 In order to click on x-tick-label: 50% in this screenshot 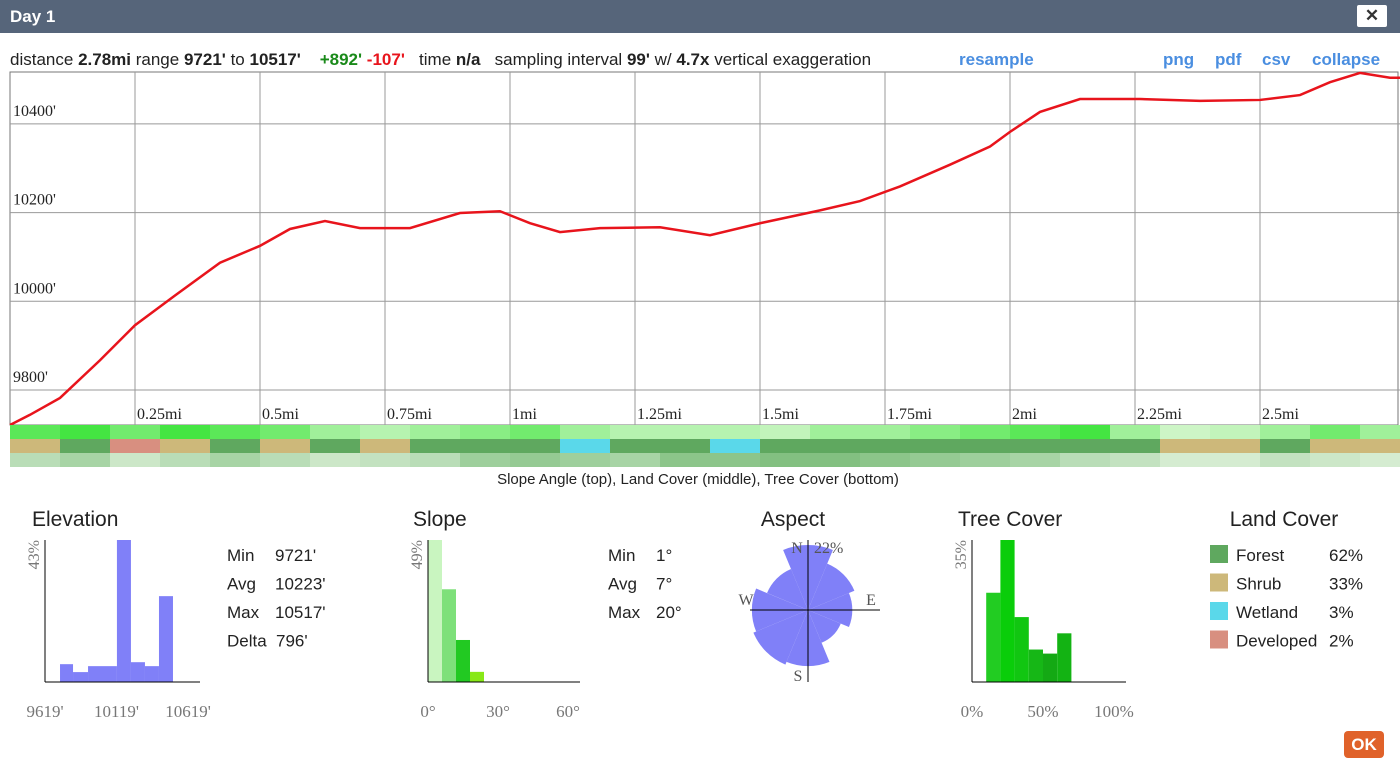, I will do `click(1042, 711)`.